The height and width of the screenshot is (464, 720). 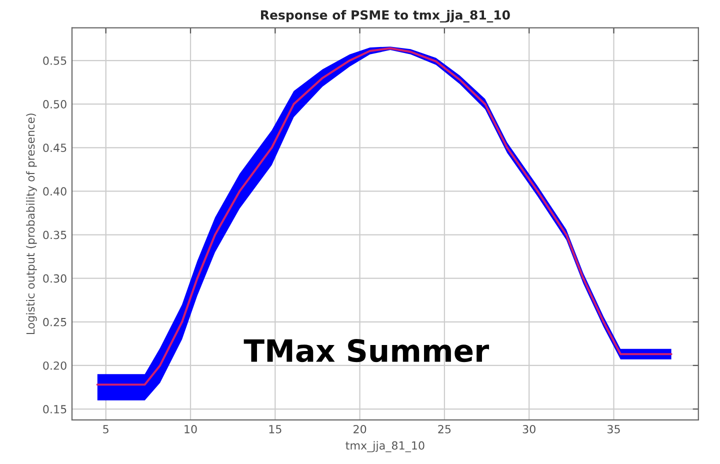 What do you see at coordinates (190, 429) in the screenshot?
I see `x-tick-label: 10` at bounding box center [190, 429].